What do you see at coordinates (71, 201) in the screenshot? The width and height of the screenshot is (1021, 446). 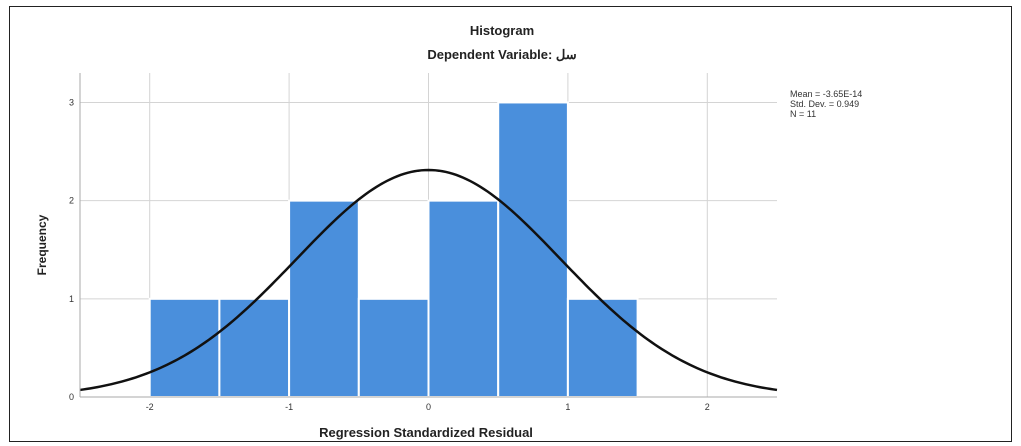 I see `y-tick-label: 2` at bounding box center [71, 201].